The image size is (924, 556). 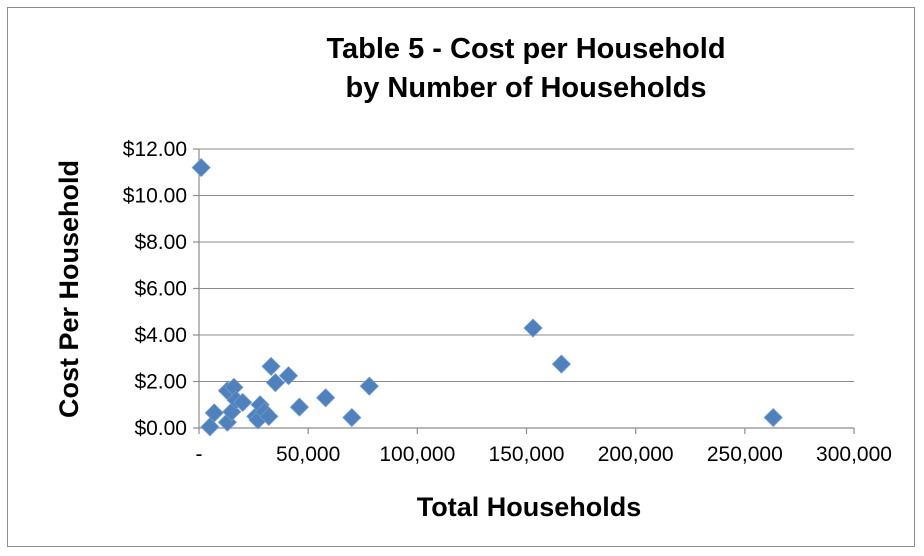 What do you see at coordinates (155, 196) in the screenshot?
I see `y-tick-label: $10.00` at bounding box center [155, 196].